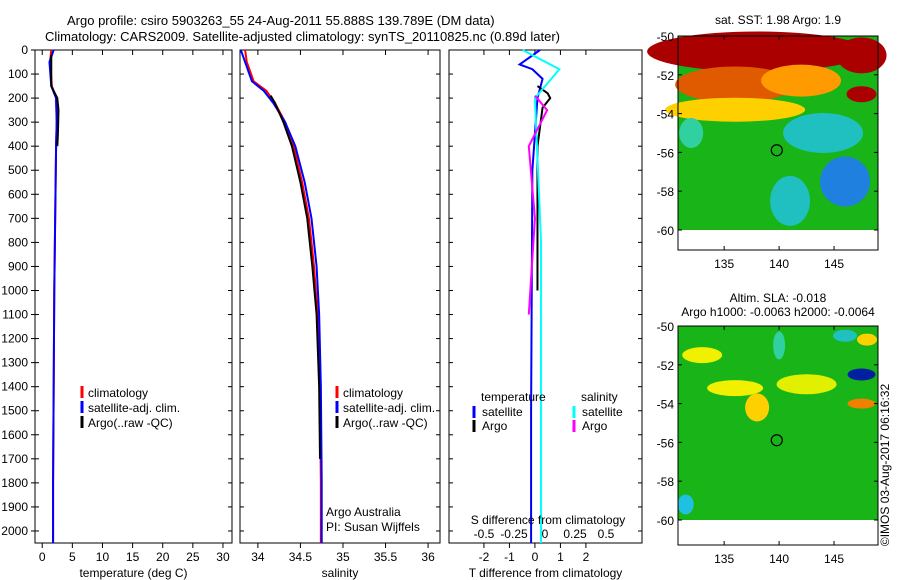 The height and width of the screenshot is (580, 900). I want to click on y-tick-label: 1000, so click(14, 290).